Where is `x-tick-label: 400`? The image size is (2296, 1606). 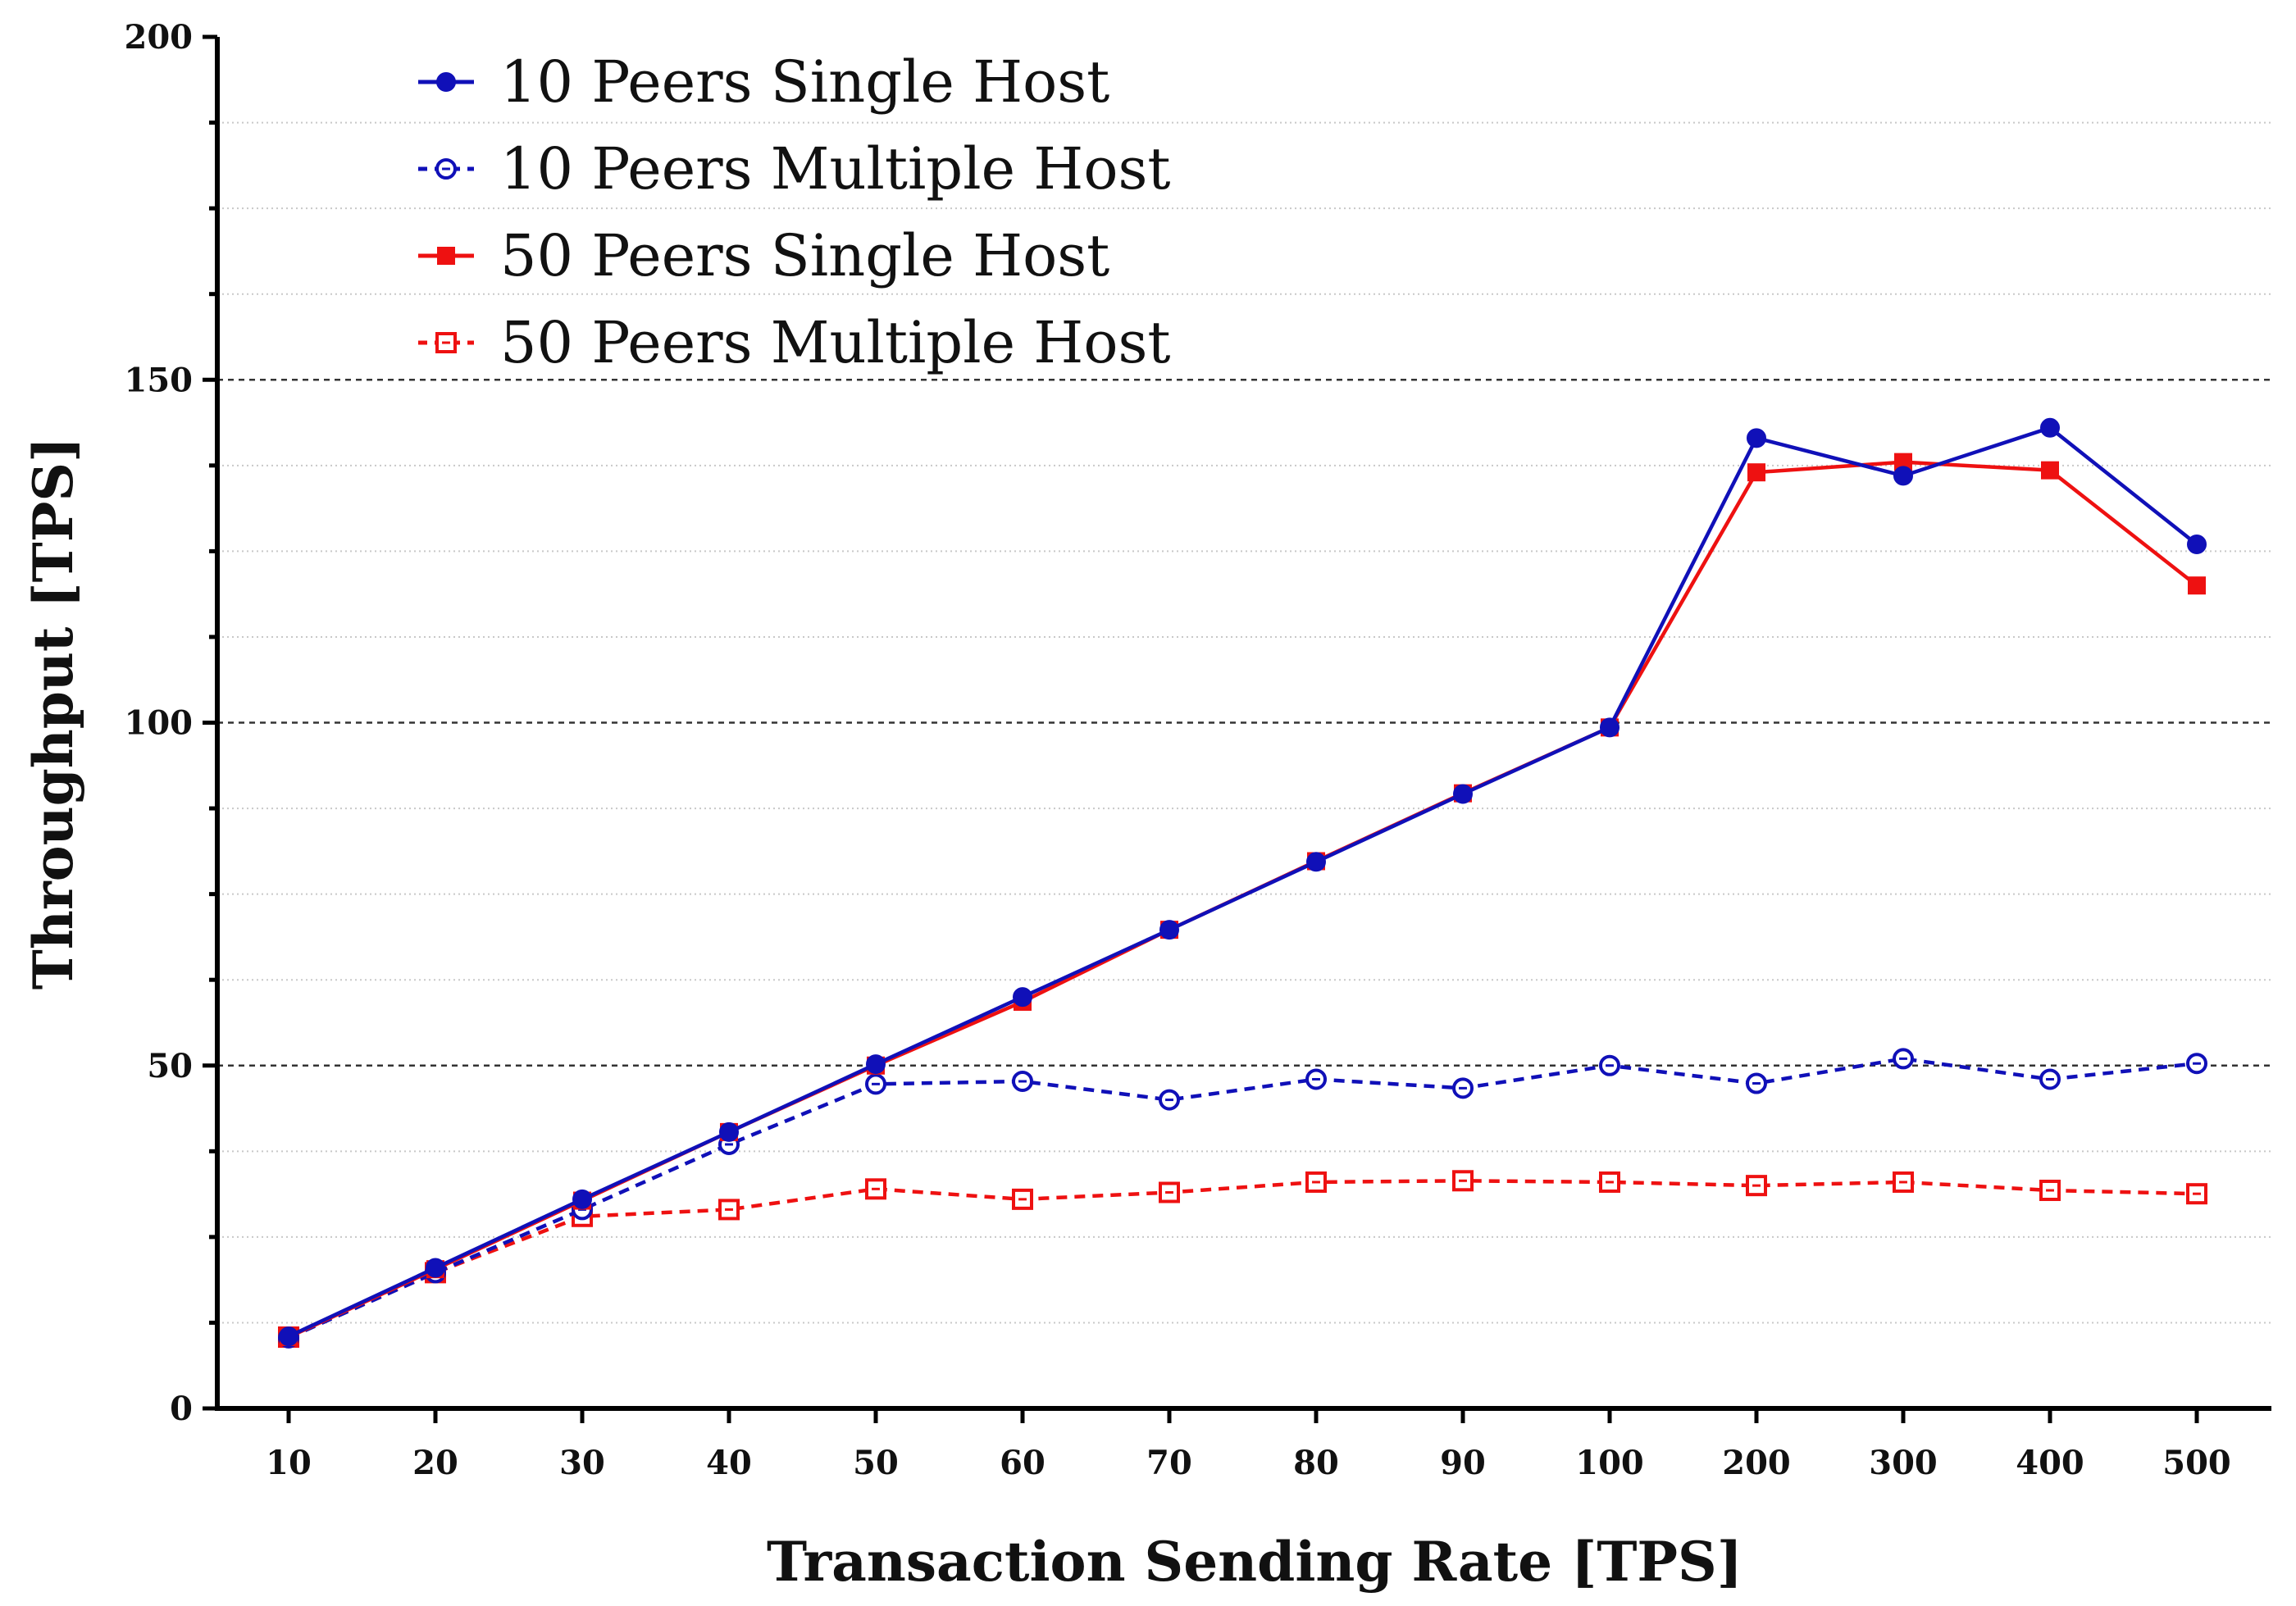
x-tick-label: 400 is located at coordinates (2050, 1463).